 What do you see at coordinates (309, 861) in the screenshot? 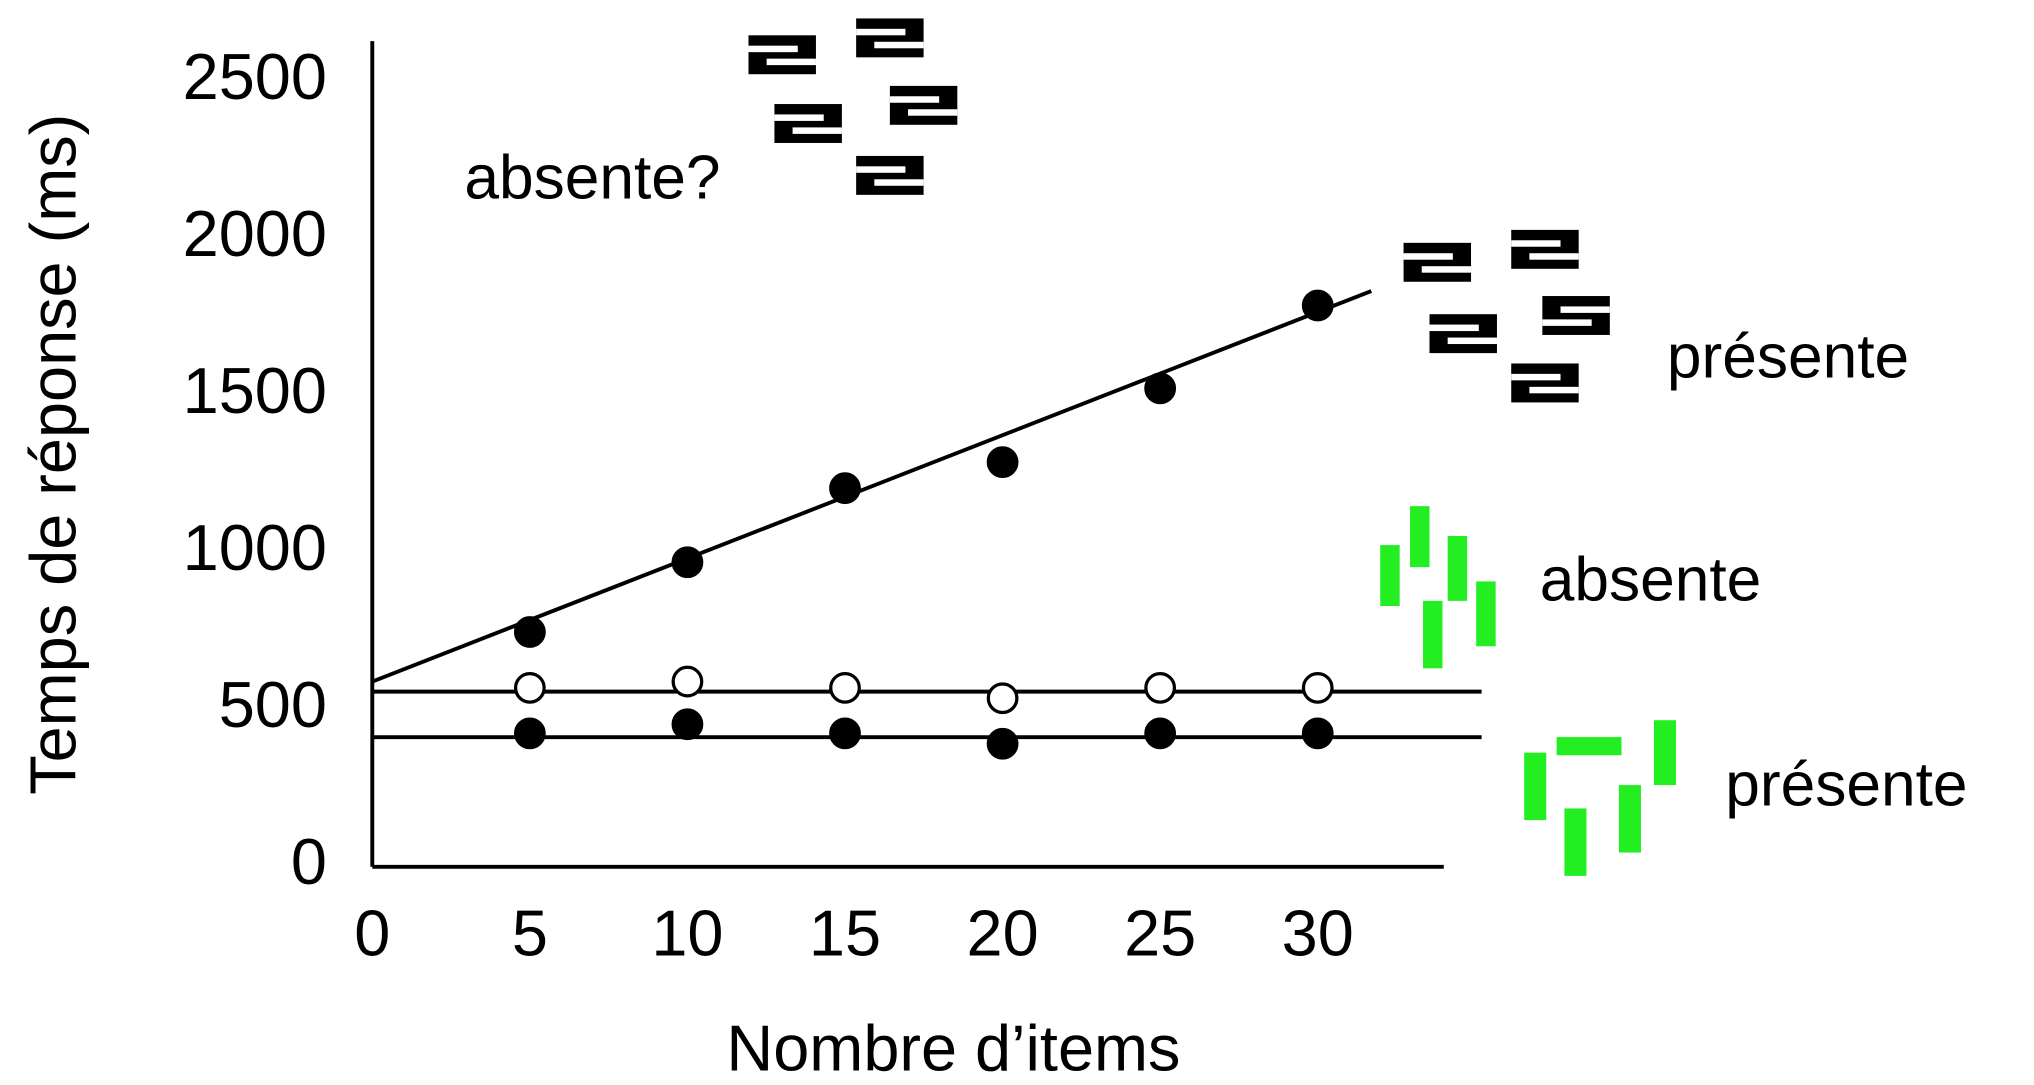
I see `y-tick-label: 0` at bounding box center [309, 861].